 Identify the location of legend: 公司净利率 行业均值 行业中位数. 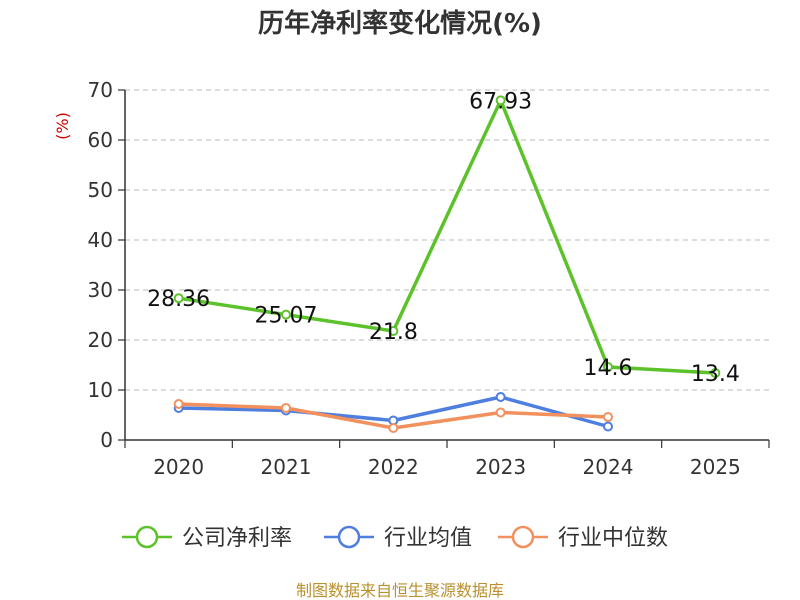
(395, 538).